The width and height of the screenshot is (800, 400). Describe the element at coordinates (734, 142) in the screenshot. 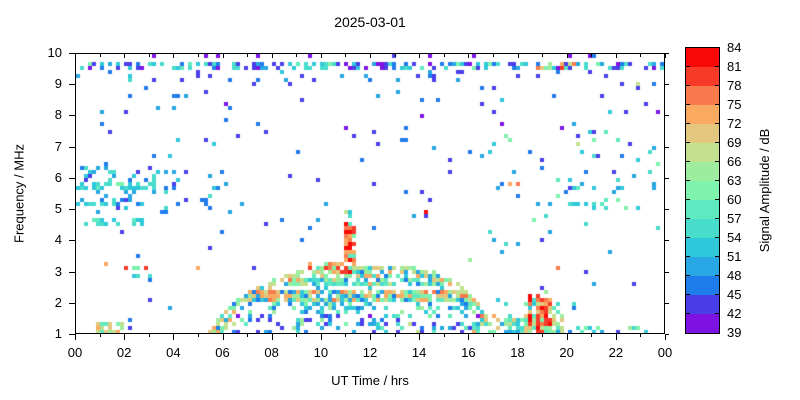

I see `colorbar-tick-label: 69` at that location.